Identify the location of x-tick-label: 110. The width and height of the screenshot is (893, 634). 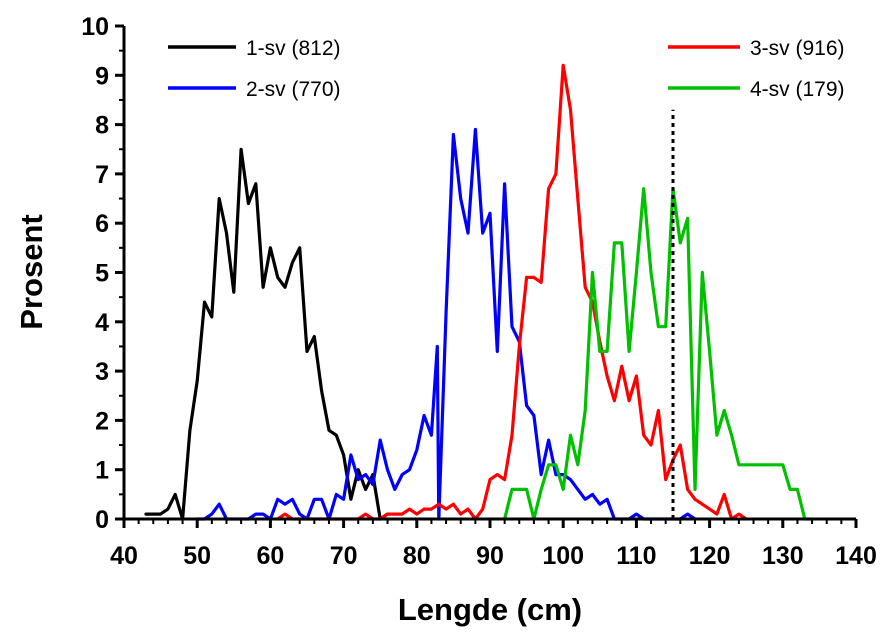
(636, 556).